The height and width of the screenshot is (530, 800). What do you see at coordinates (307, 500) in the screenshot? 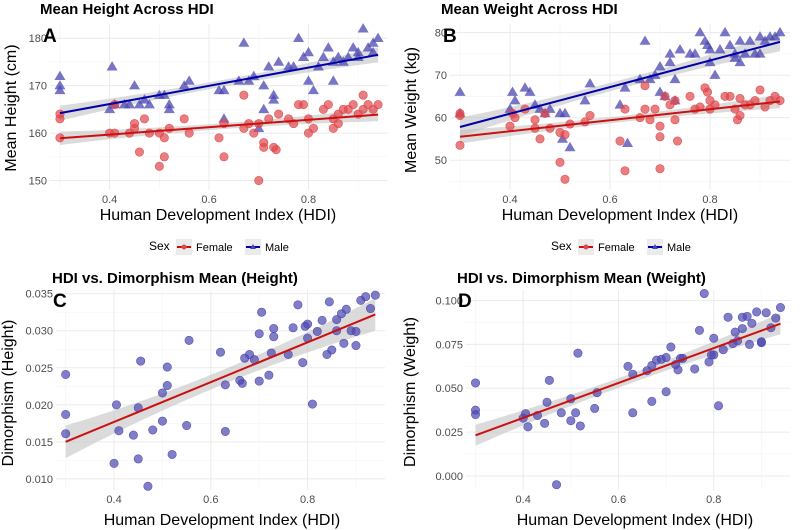
I see `panel-c-x-tick-label: 0.8` at bounding box center [307, 500].